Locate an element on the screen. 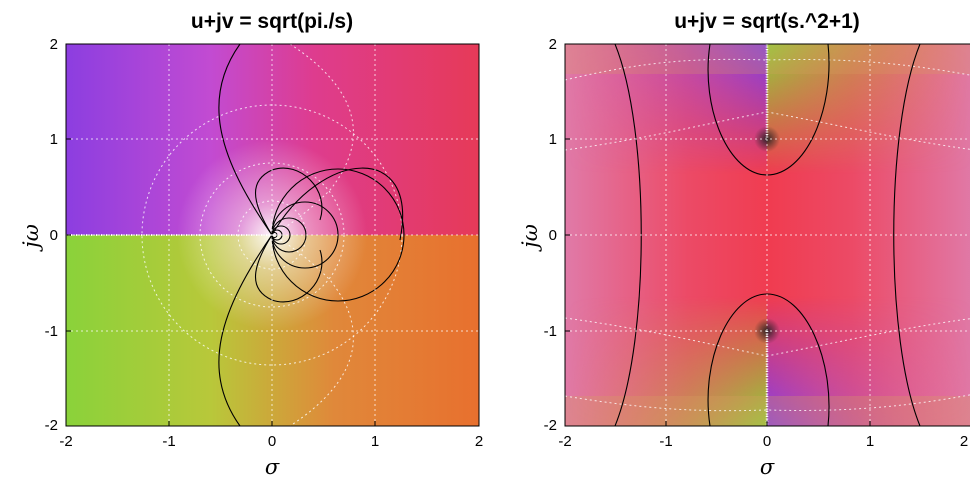 This screenshot has height=483, width=970. left-x-tick: 2 is located at coordinates (479, 441).